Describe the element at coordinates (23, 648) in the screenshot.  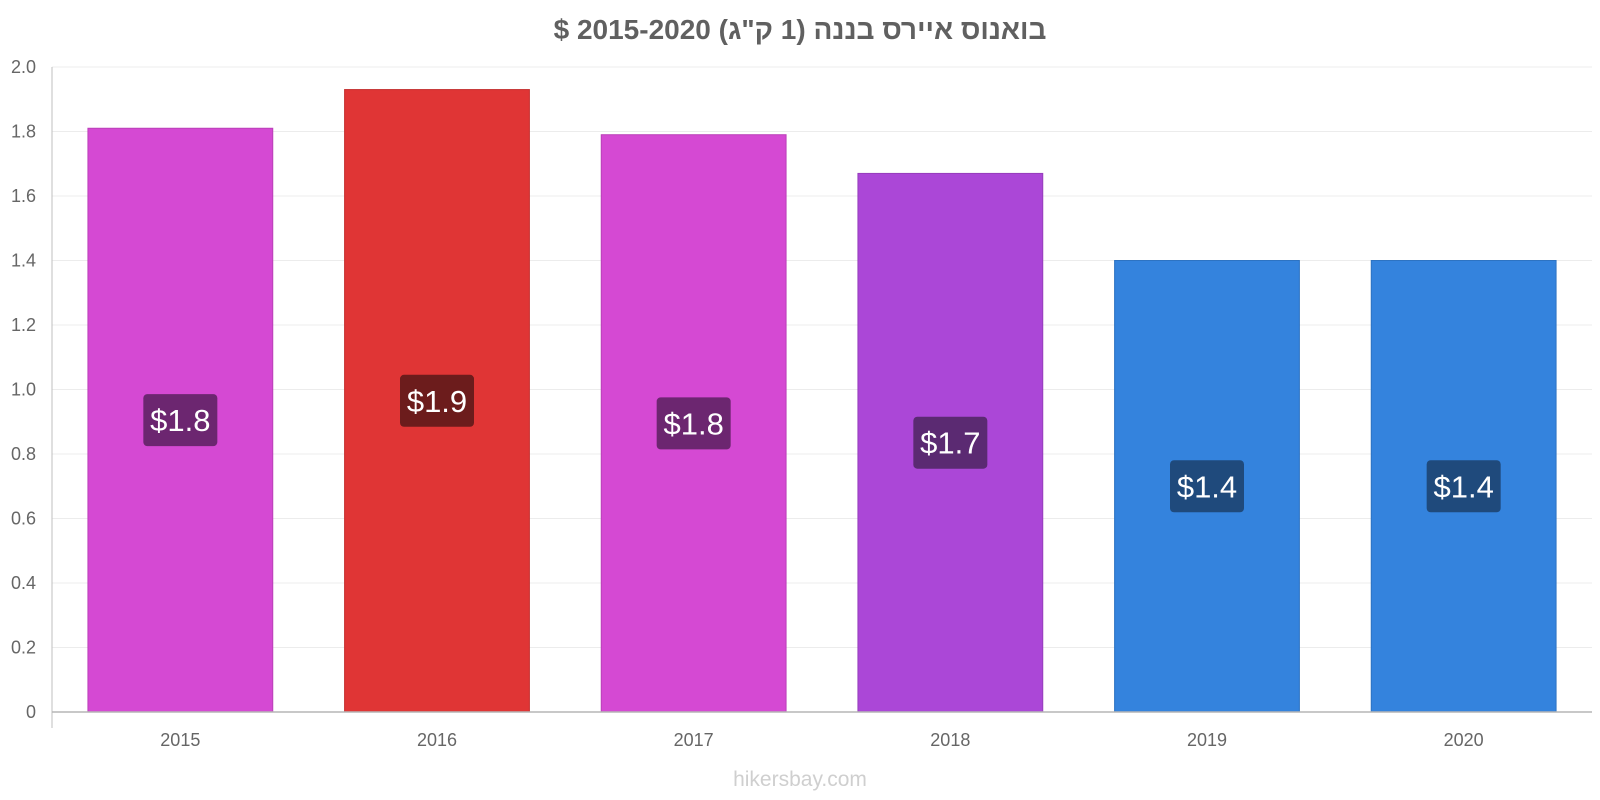
I see `y-tick-label: 0.2` at that location.